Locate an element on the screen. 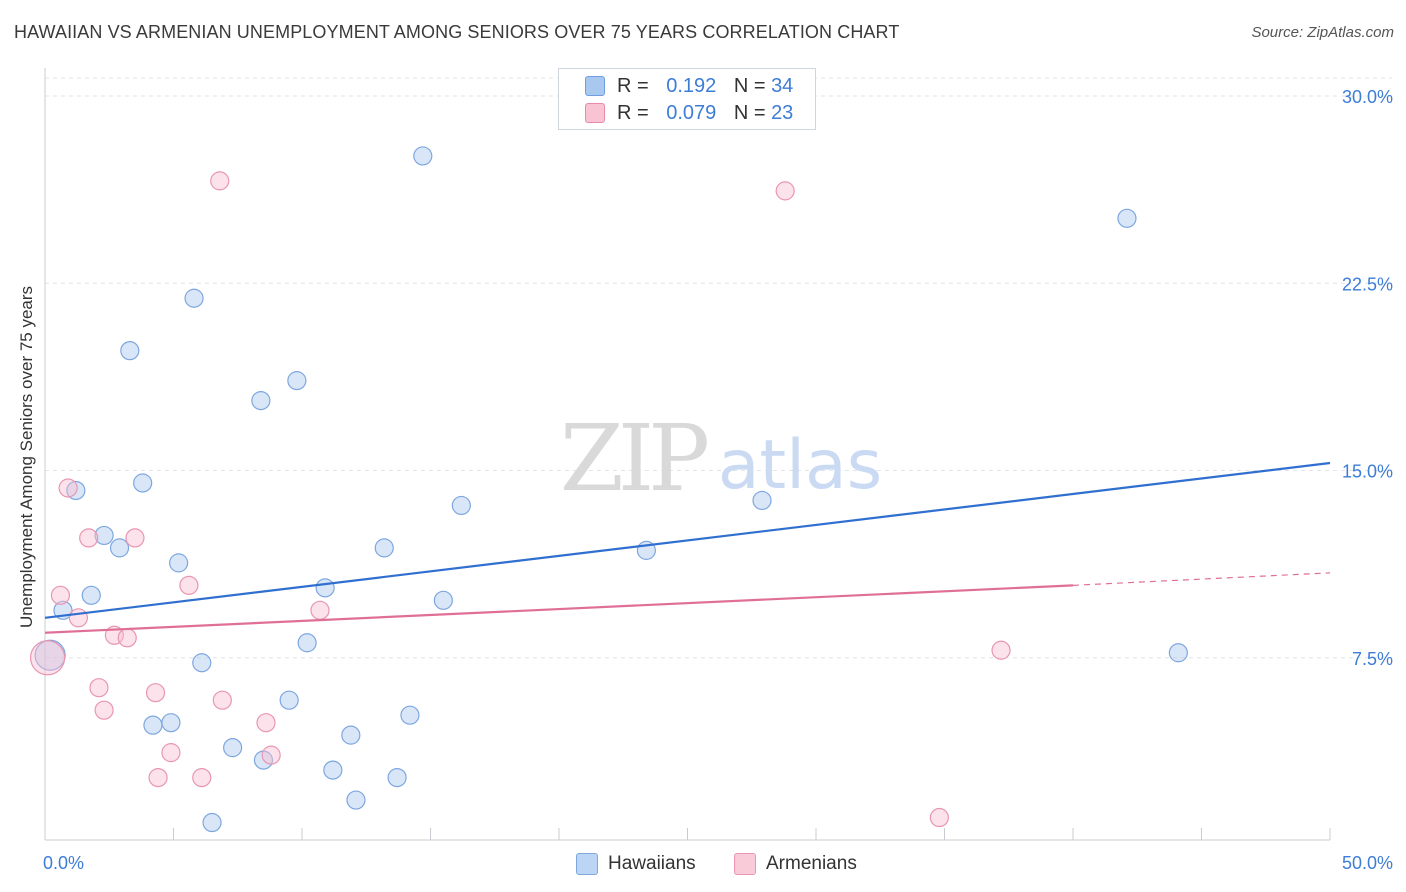  y-tick-label: 15.0% is located at coordinates (1367, 472).